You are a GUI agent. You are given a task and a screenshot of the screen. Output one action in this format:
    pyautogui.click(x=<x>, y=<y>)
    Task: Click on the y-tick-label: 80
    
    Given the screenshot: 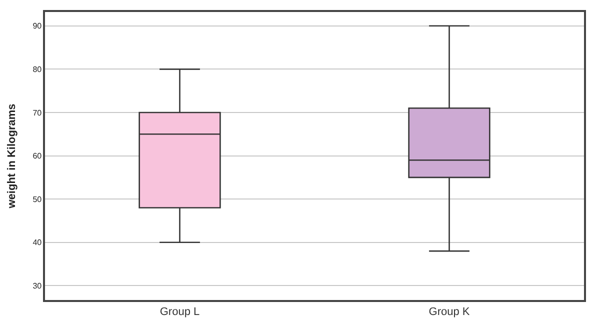 What is the action you would take?
    pyautogui.click(x=37, y=69)
    